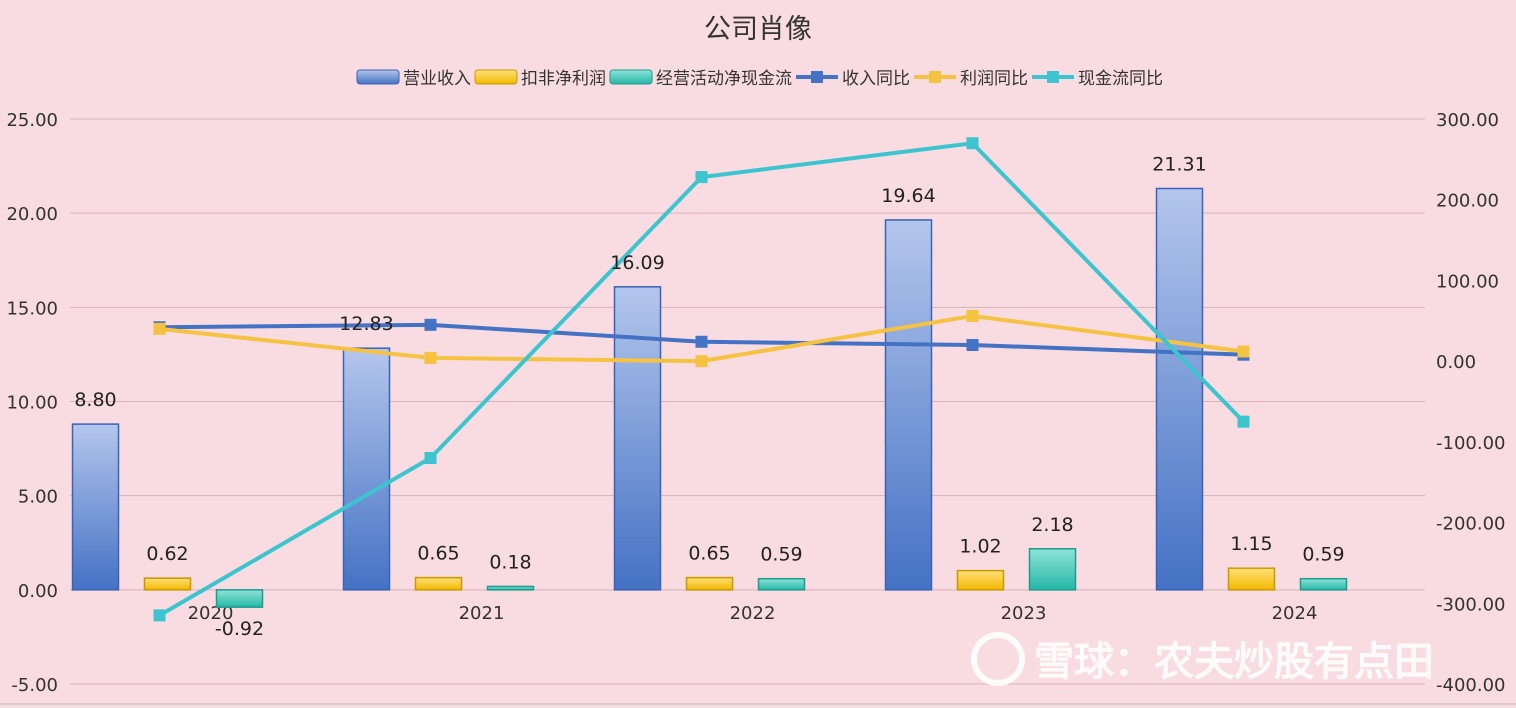 The width and height of the screenshot is (1516, 708). What do you see at coordinates (563, 79) in the screenshot?
I see `legend-label: 扣非净利润` at bounding box center [563, 79].